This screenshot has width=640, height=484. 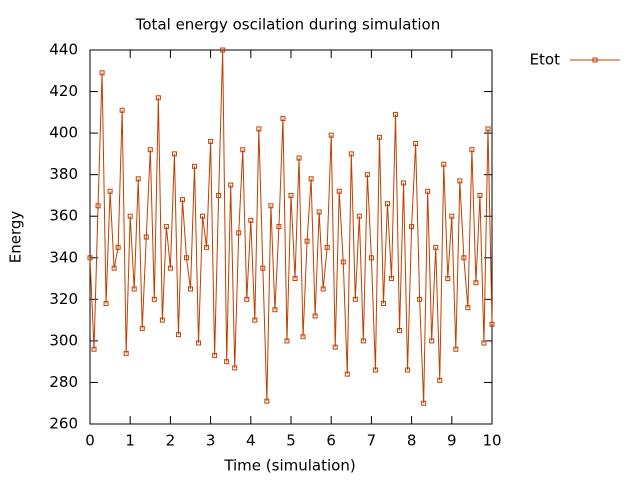 I want to click on y-tick-label: 280, so click(x=63, y=382).